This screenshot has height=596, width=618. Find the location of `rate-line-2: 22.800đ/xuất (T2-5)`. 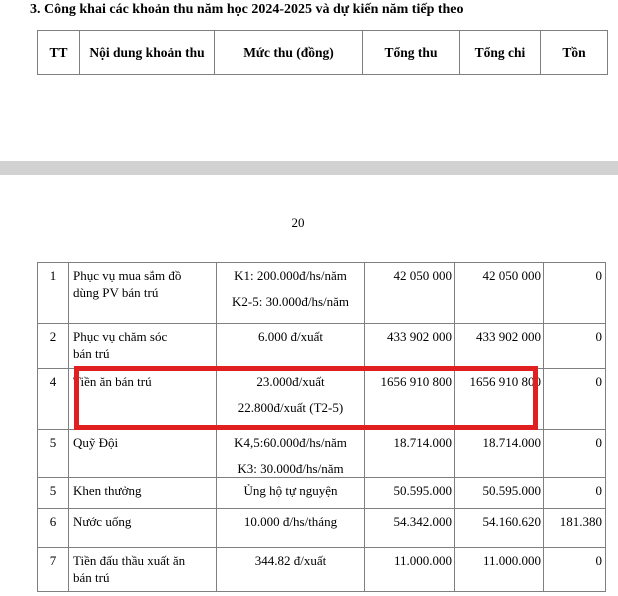

rate-line-2: 22.800đ/xuất (T2-5) is located at coordinates (290, 407).